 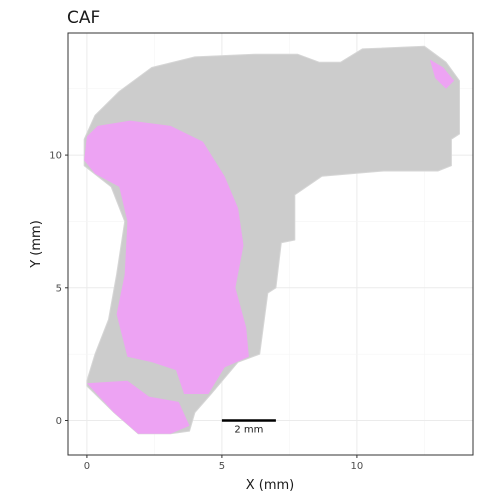 I want to click on y-axis: 0 5 10, so click(x=58, y=289).